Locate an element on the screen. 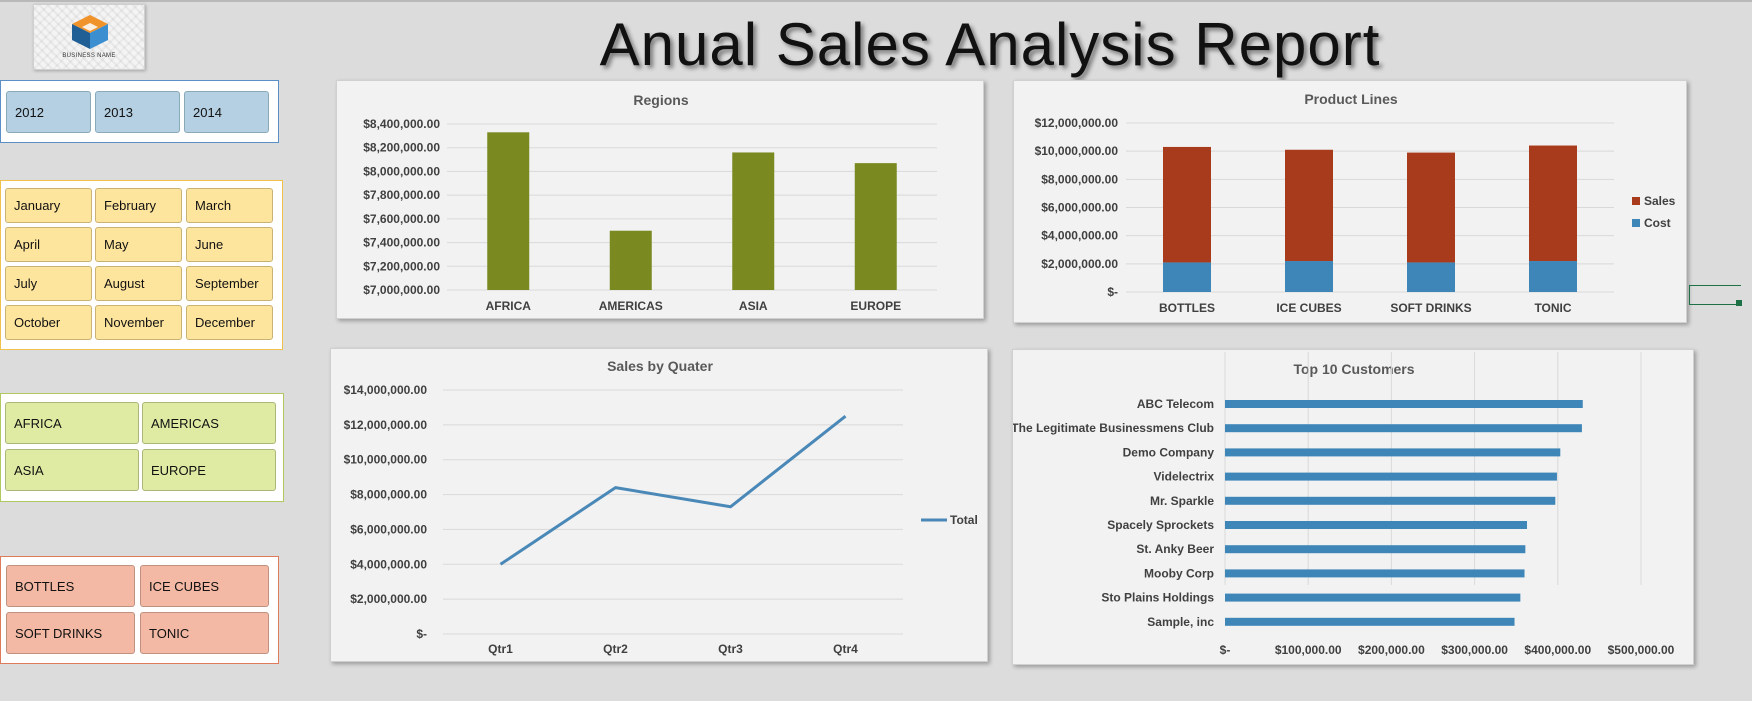 The image size is (1752, 701). sales-segment-tonic is located at coordinates (1553, 203).